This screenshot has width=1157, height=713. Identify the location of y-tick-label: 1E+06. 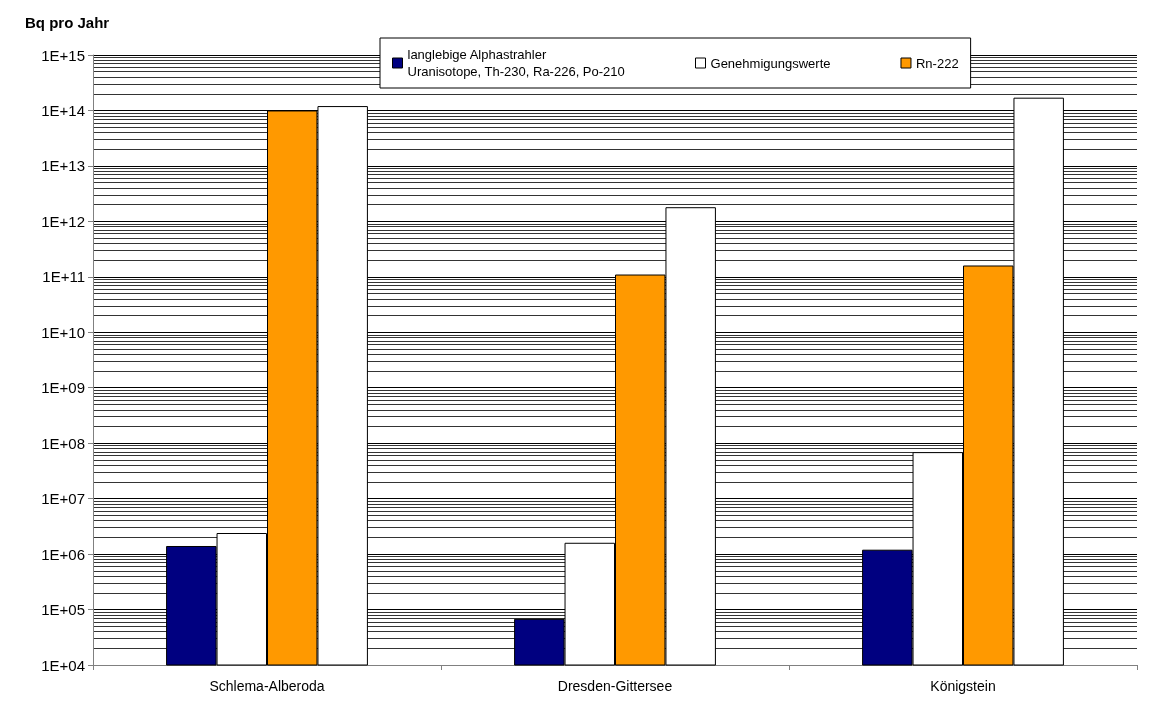
(63, 554).